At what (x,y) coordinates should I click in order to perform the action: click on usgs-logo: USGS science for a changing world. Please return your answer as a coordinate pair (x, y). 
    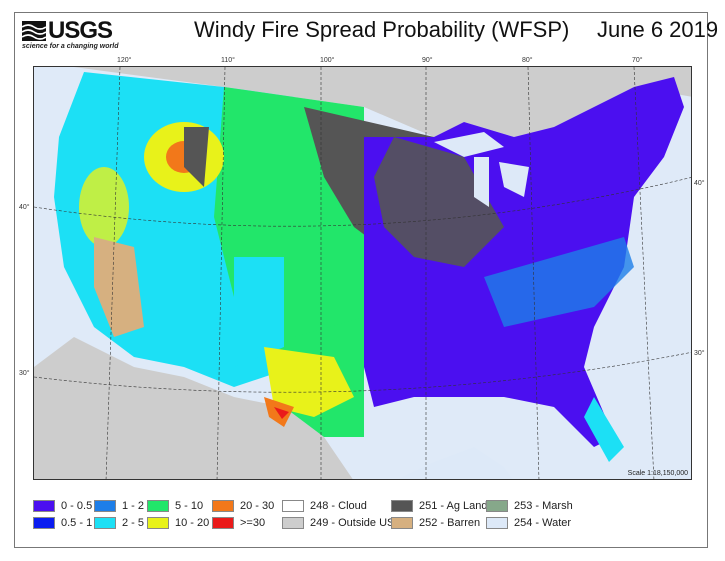
    Looking at the image, I should click on (70, 34).